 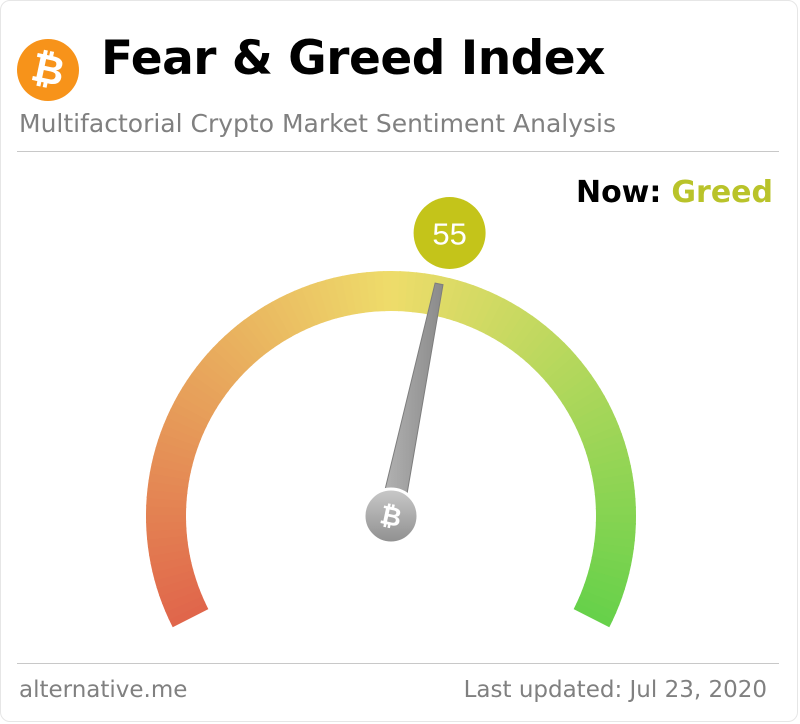 What do you see at coordinates (398, 151) in the screenshot?
I see `header-divider` at bounding box center [398, 151].